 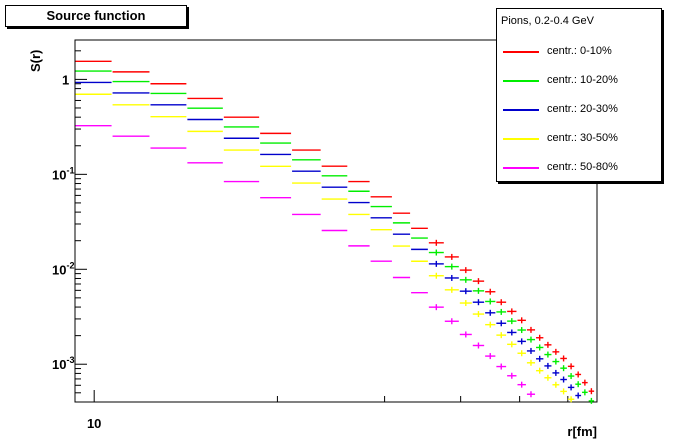 I want to click on legend-label: centr.: 10-20%, so click(x=582, y=80).